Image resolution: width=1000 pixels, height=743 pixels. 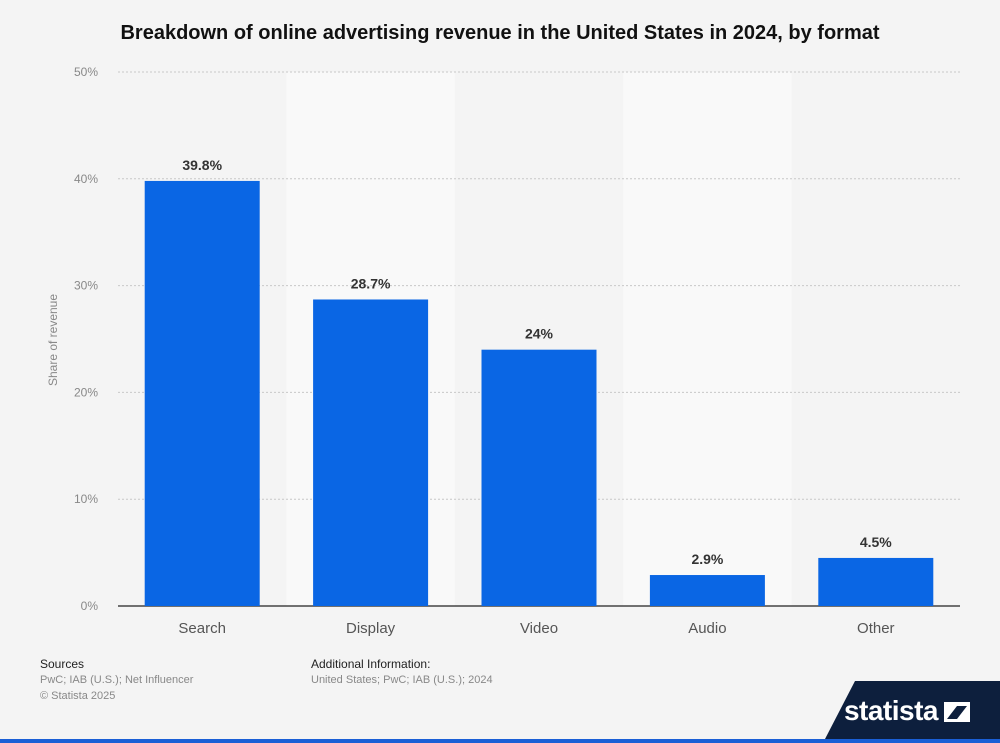 What do you see at coordinates (371, 664) in the screenshot?
I see `additional-info-heading: Additional Information:` at bounding box center [371, 664].